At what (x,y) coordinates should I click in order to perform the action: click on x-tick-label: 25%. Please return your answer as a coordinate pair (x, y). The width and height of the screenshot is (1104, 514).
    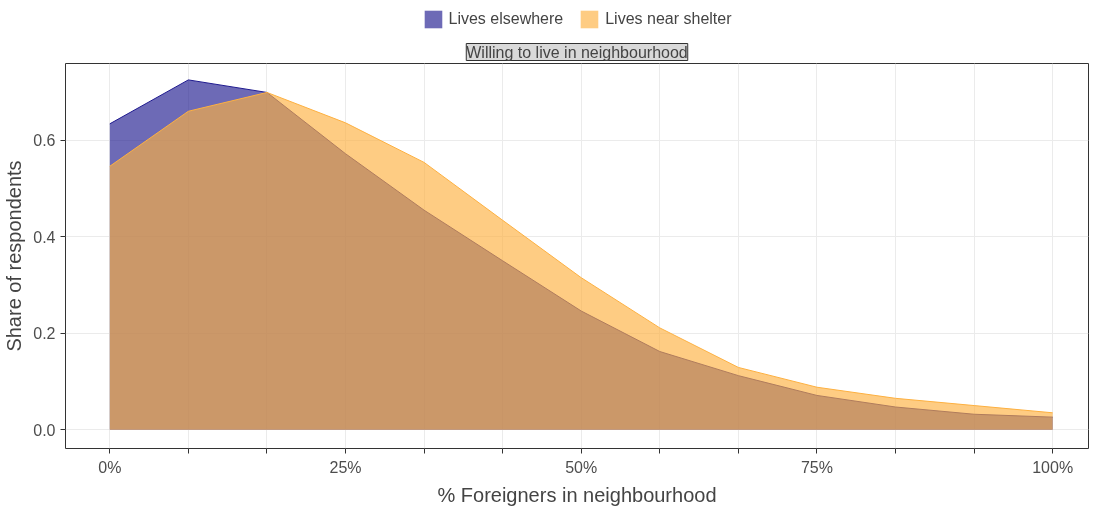
    Looking at the image, I should click on (345, 467).